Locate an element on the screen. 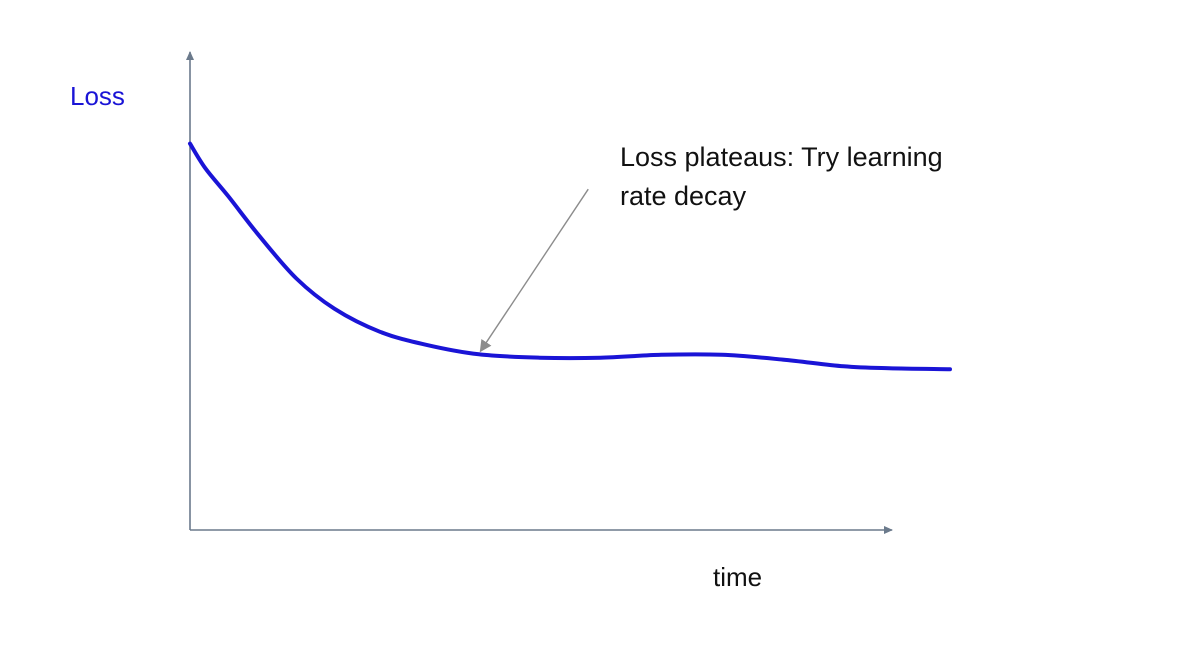  annotation-text-line-2: rate decay is located at coordinates (683, 196).